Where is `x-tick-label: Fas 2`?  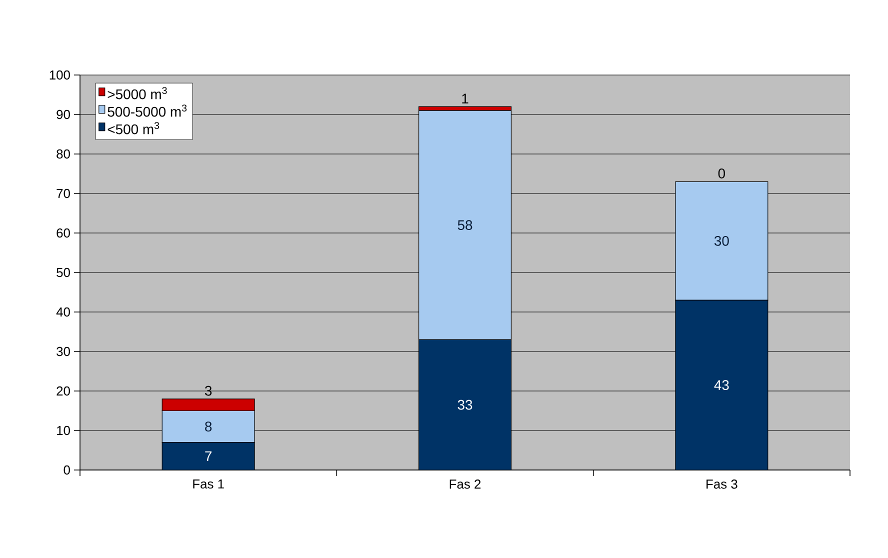 x-tick-label: Fas 2 is located at coordinates (465, 484).